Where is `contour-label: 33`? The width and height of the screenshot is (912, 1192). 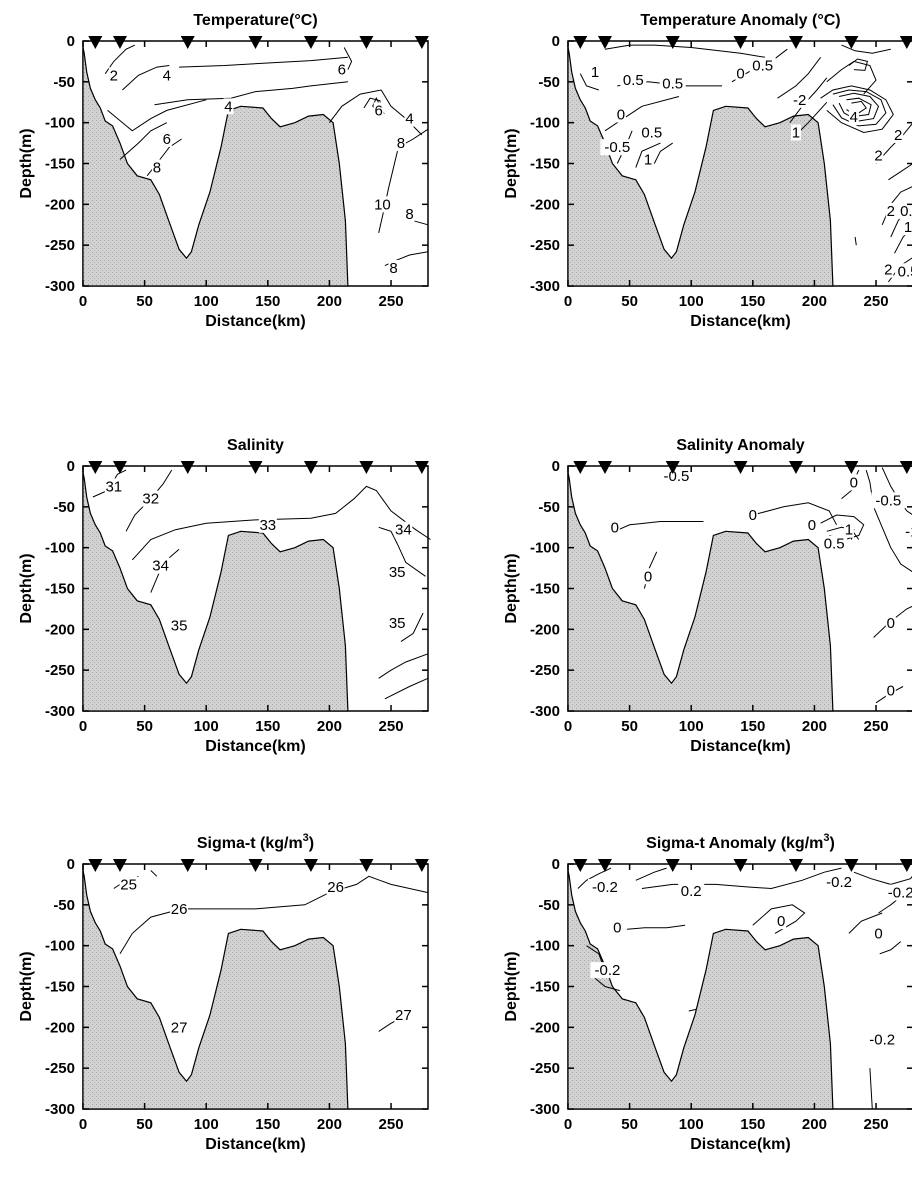 contour-label: 33 is located at coordinates (267, 525).